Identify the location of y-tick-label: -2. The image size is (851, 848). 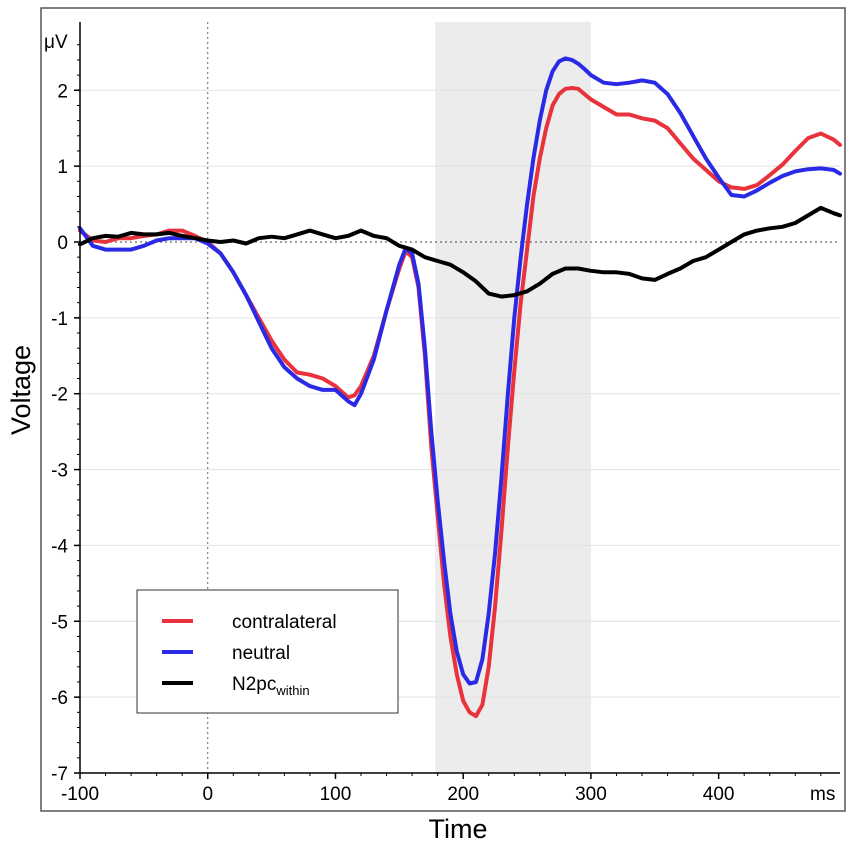
(59, 395).